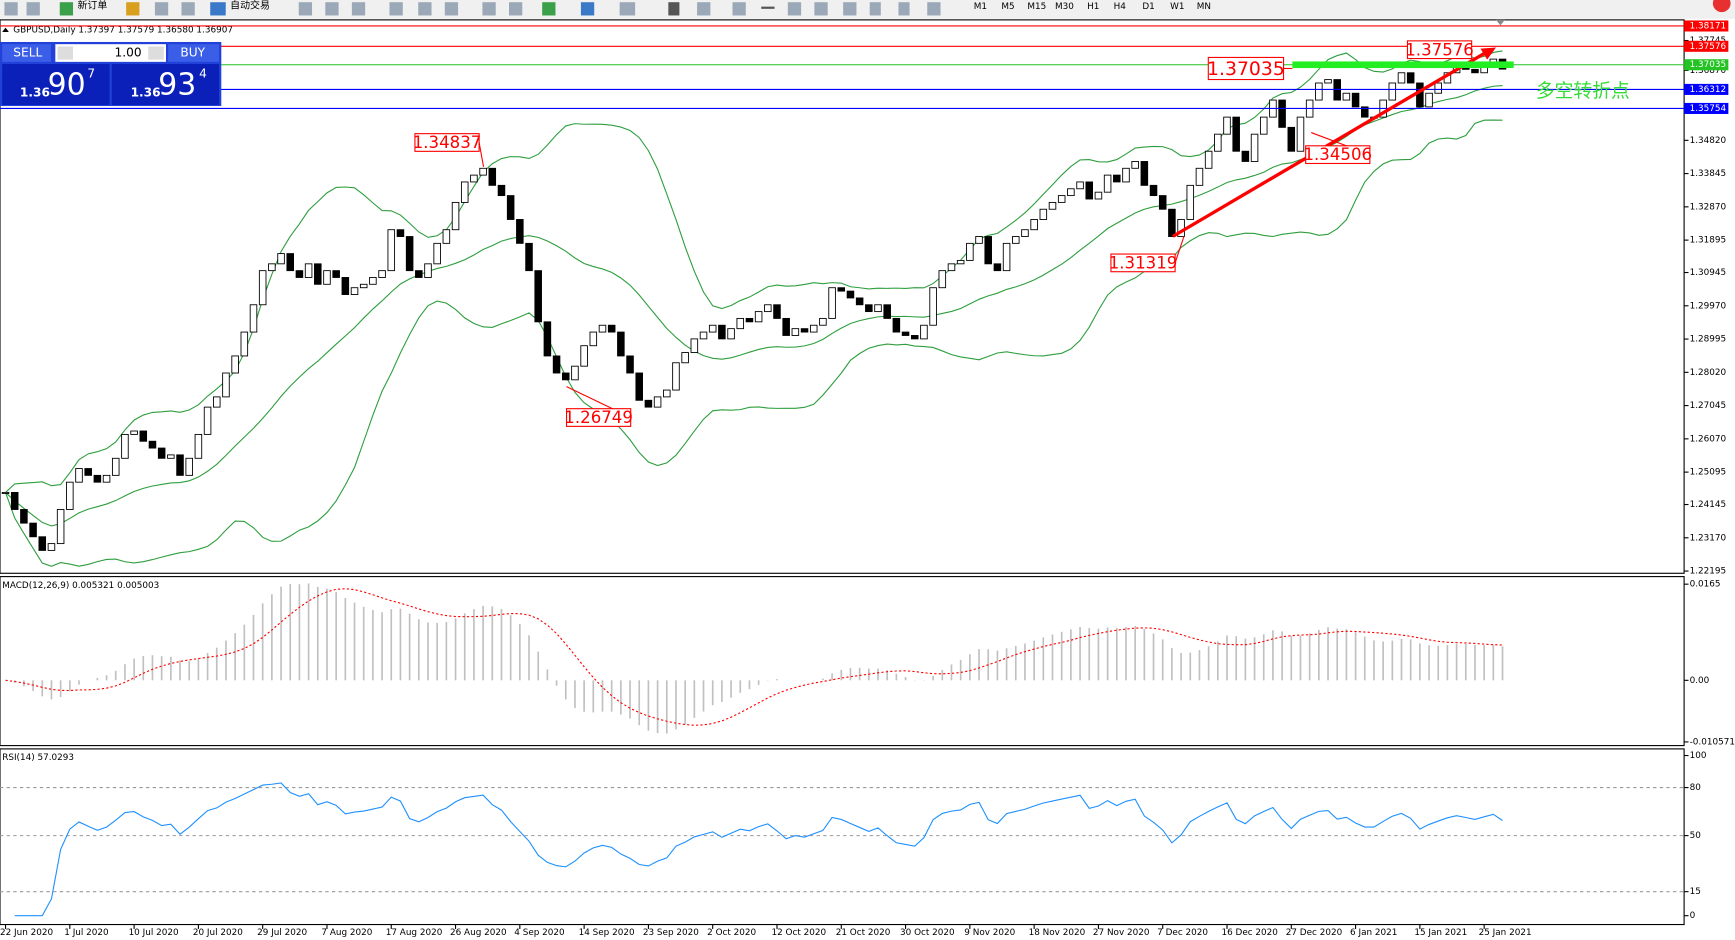 This screenshot has width=1735, height=940. I want to click on y-tick-label: 1.25095, so click(1708, 473).